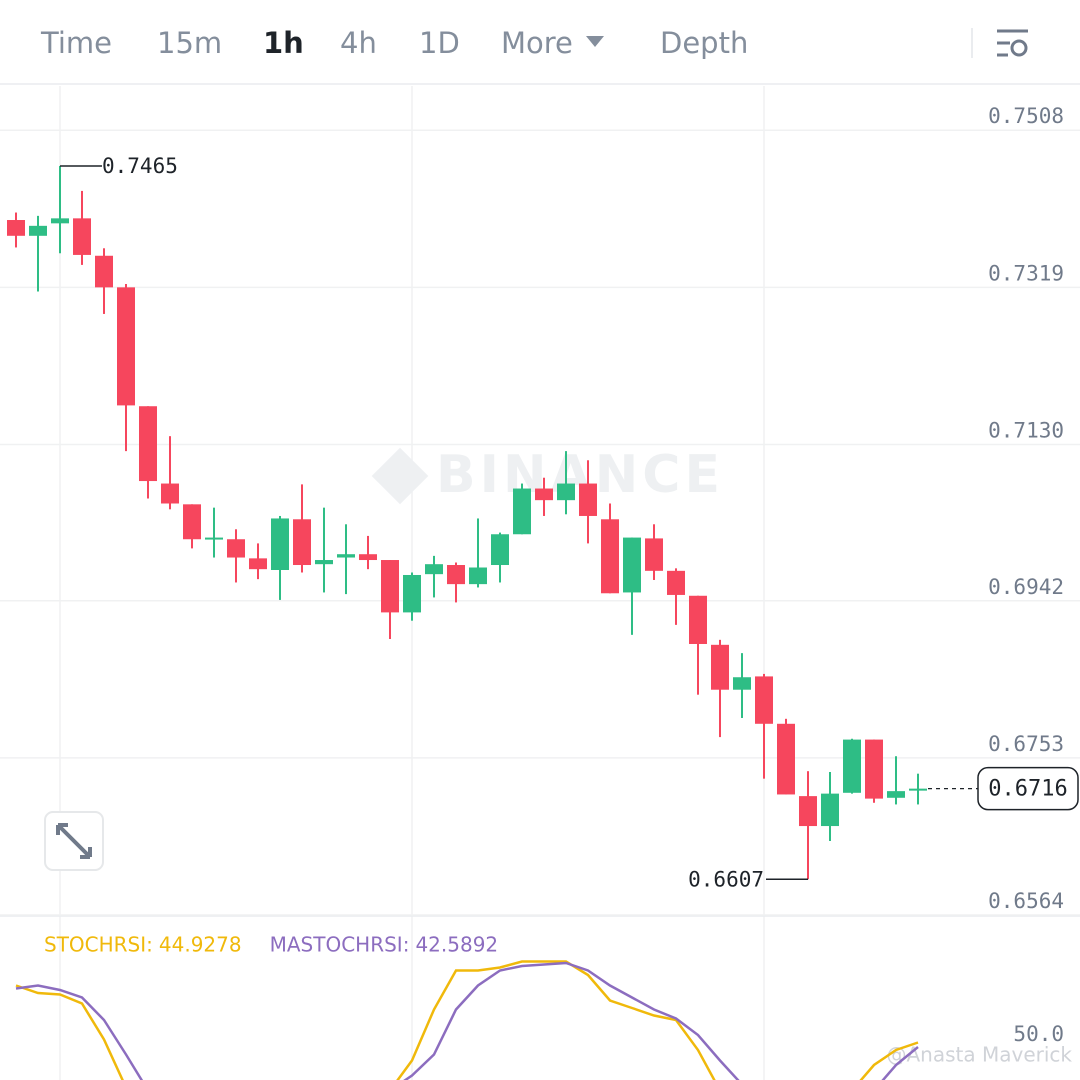  Describe the element at coordinates (358, 43) in the screenshot. I see `interval-tab: 4h` at that location.